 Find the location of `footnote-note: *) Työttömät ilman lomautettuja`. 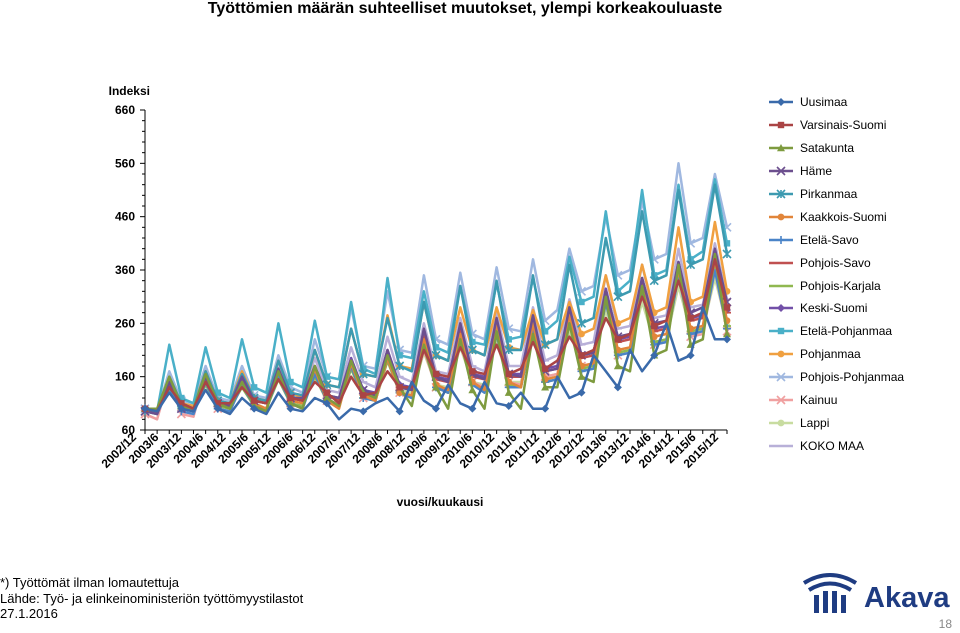

footnote-note: *) Työttömät ilman lomautettuja is located at coordinates (89, 582).